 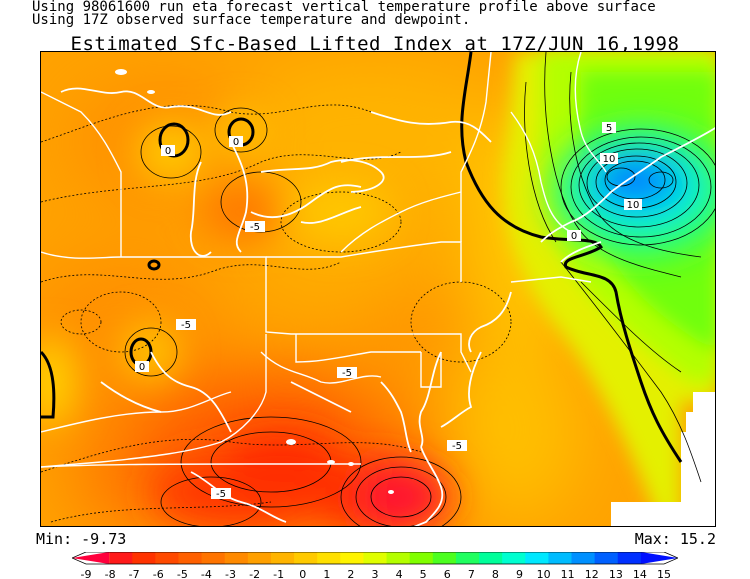 What do you see at coordinates (640, 573) in the screenshot?
I see `color-scale-tick-label: 14` at bounding box center [640, 573].